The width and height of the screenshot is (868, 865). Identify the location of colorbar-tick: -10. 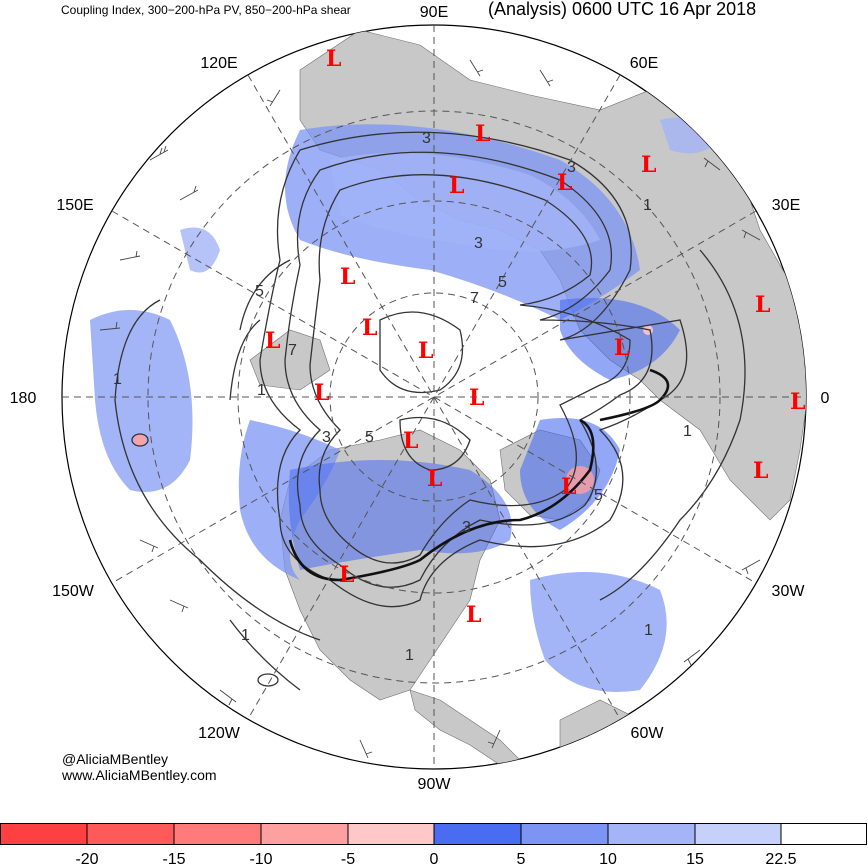
(260, 858).